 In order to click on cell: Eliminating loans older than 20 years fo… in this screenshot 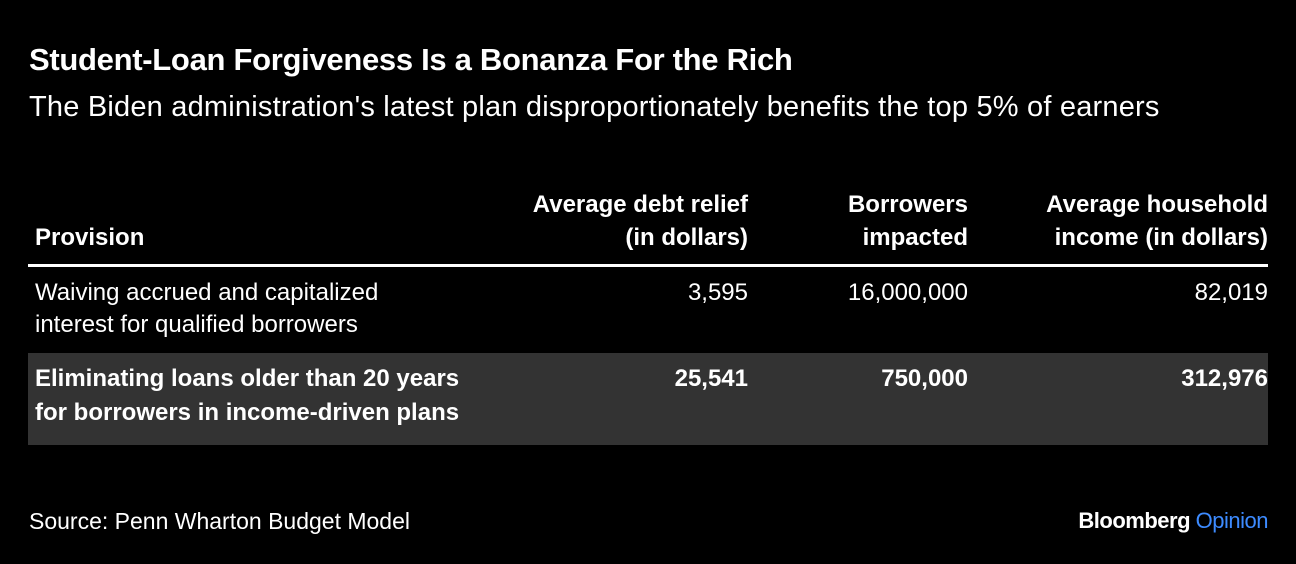, I will do `click(247, 395)`.